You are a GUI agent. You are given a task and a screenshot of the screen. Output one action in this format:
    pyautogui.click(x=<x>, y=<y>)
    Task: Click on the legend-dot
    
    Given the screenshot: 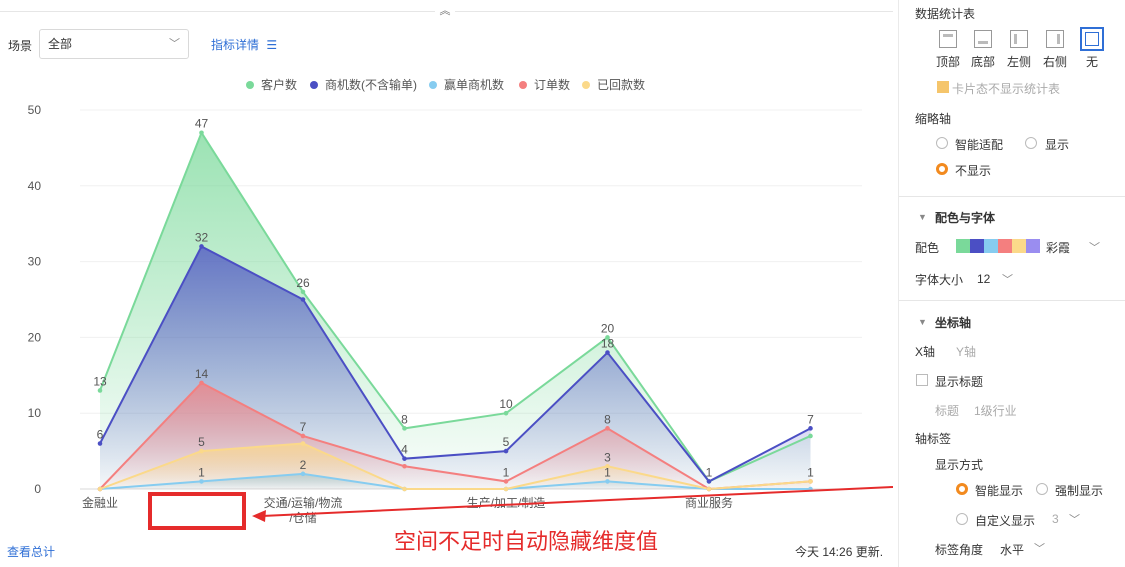 What is the action you would take?
    pyautogui.click(x=586, y=85)
    